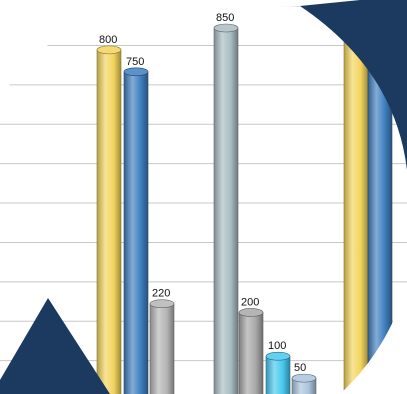 The height and width of the screenshot is (394, 407). What do you see at coordinates (55, 346) in the screenshot?
I see `navy-frame-bottom-left` at bounding box center [55, 346].